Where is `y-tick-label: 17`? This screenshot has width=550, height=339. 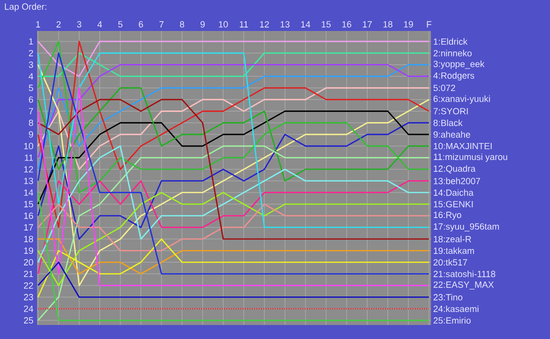
y-tick-label: 17 is located at coordinates (29, 227).